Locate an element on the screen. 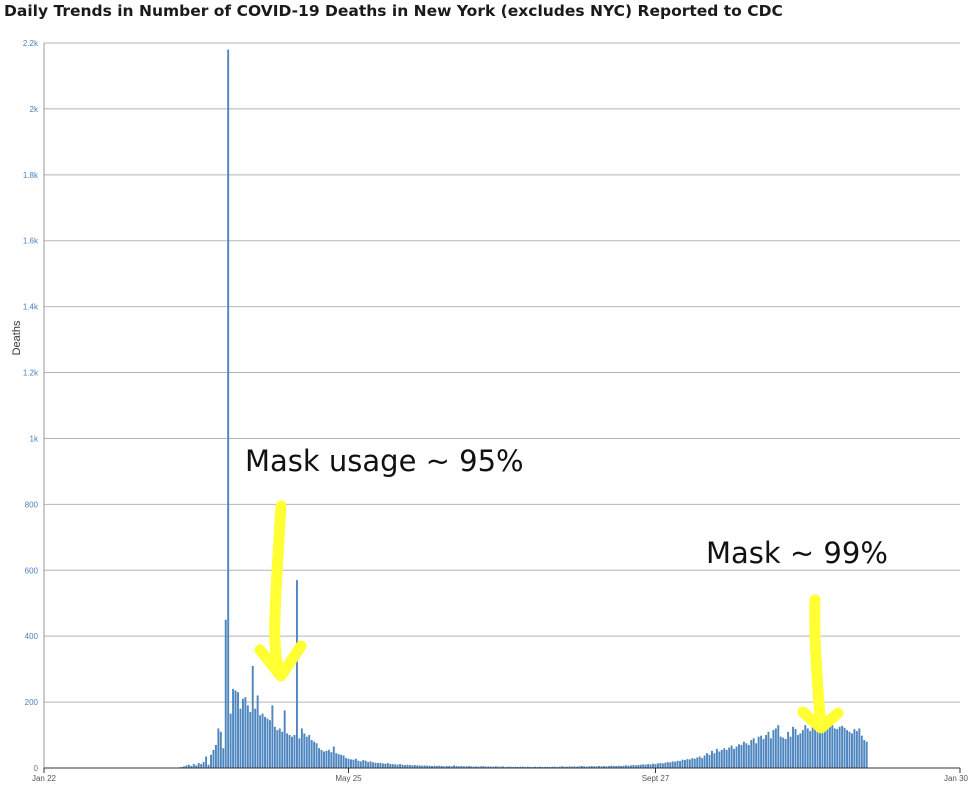 The image size is (977, 791). y-tick-label: 400 is located at coordinates (32, 636).